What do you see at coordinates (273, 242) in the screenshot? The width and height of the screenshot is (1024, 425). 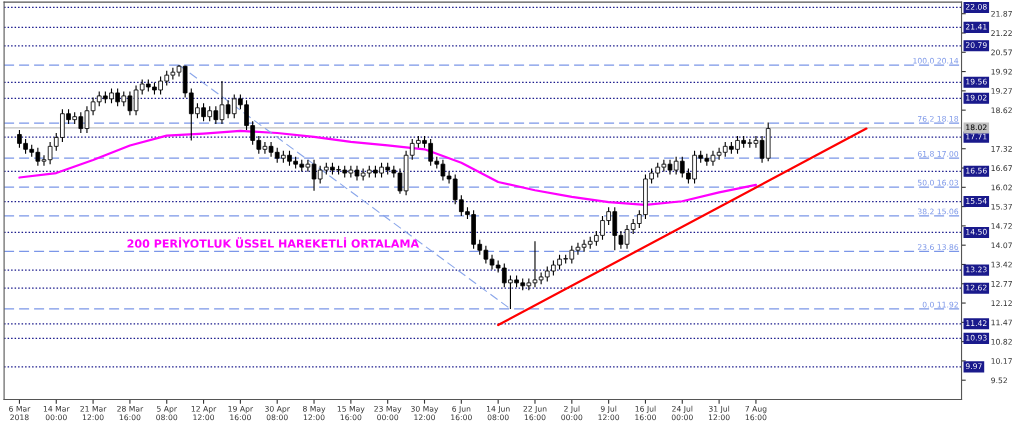 I see `annotation: 200 PERİYOTLUK ÜSSEL HAREKETLİ ORTALAMA` at bounding box center [273, 242].